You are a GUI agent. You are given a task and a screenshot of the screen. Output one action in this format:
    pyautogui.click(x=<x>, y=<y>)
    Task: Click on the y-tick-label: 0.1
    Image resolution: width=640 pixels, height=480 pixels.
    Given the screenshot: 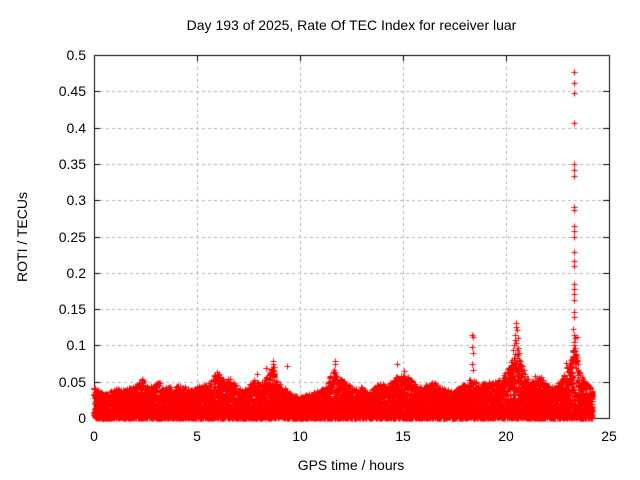 What is the action you would take?
    pyautogui.click(x=76, y=345)
    